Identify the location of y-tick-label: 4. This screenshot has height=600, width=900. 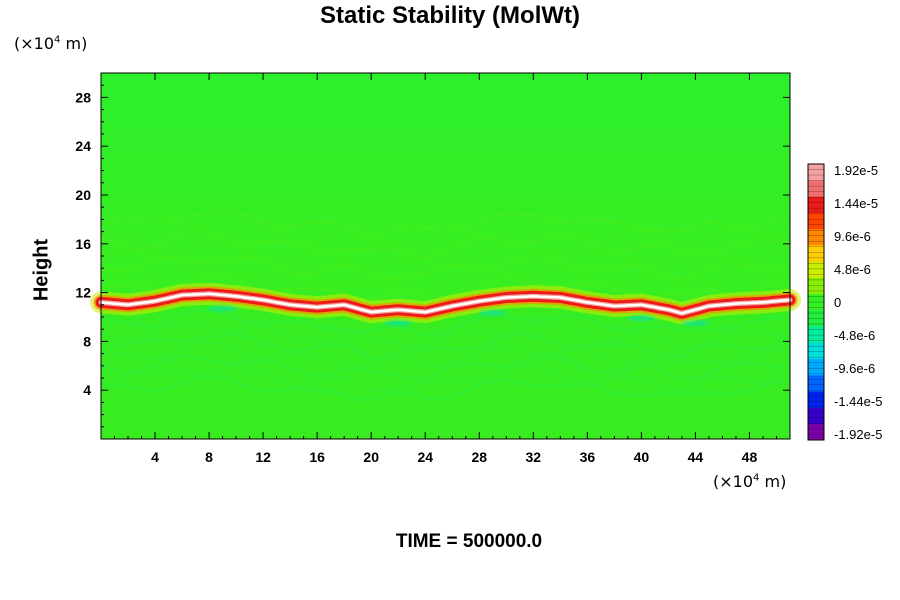
(87, 390).